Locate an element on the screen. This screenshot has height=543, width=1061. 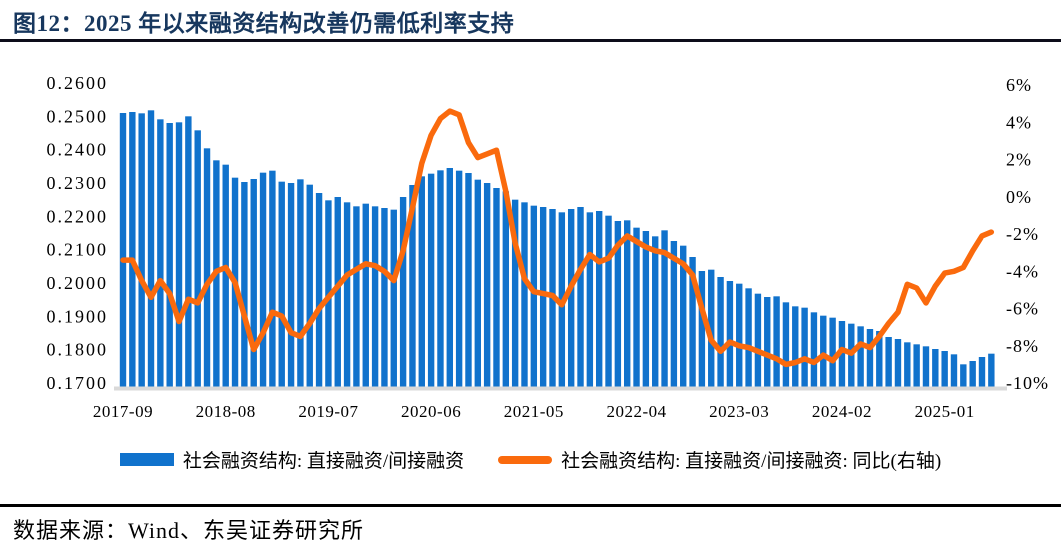
x-axis-tick: 2025-01 is located at coordinates (945, 411).